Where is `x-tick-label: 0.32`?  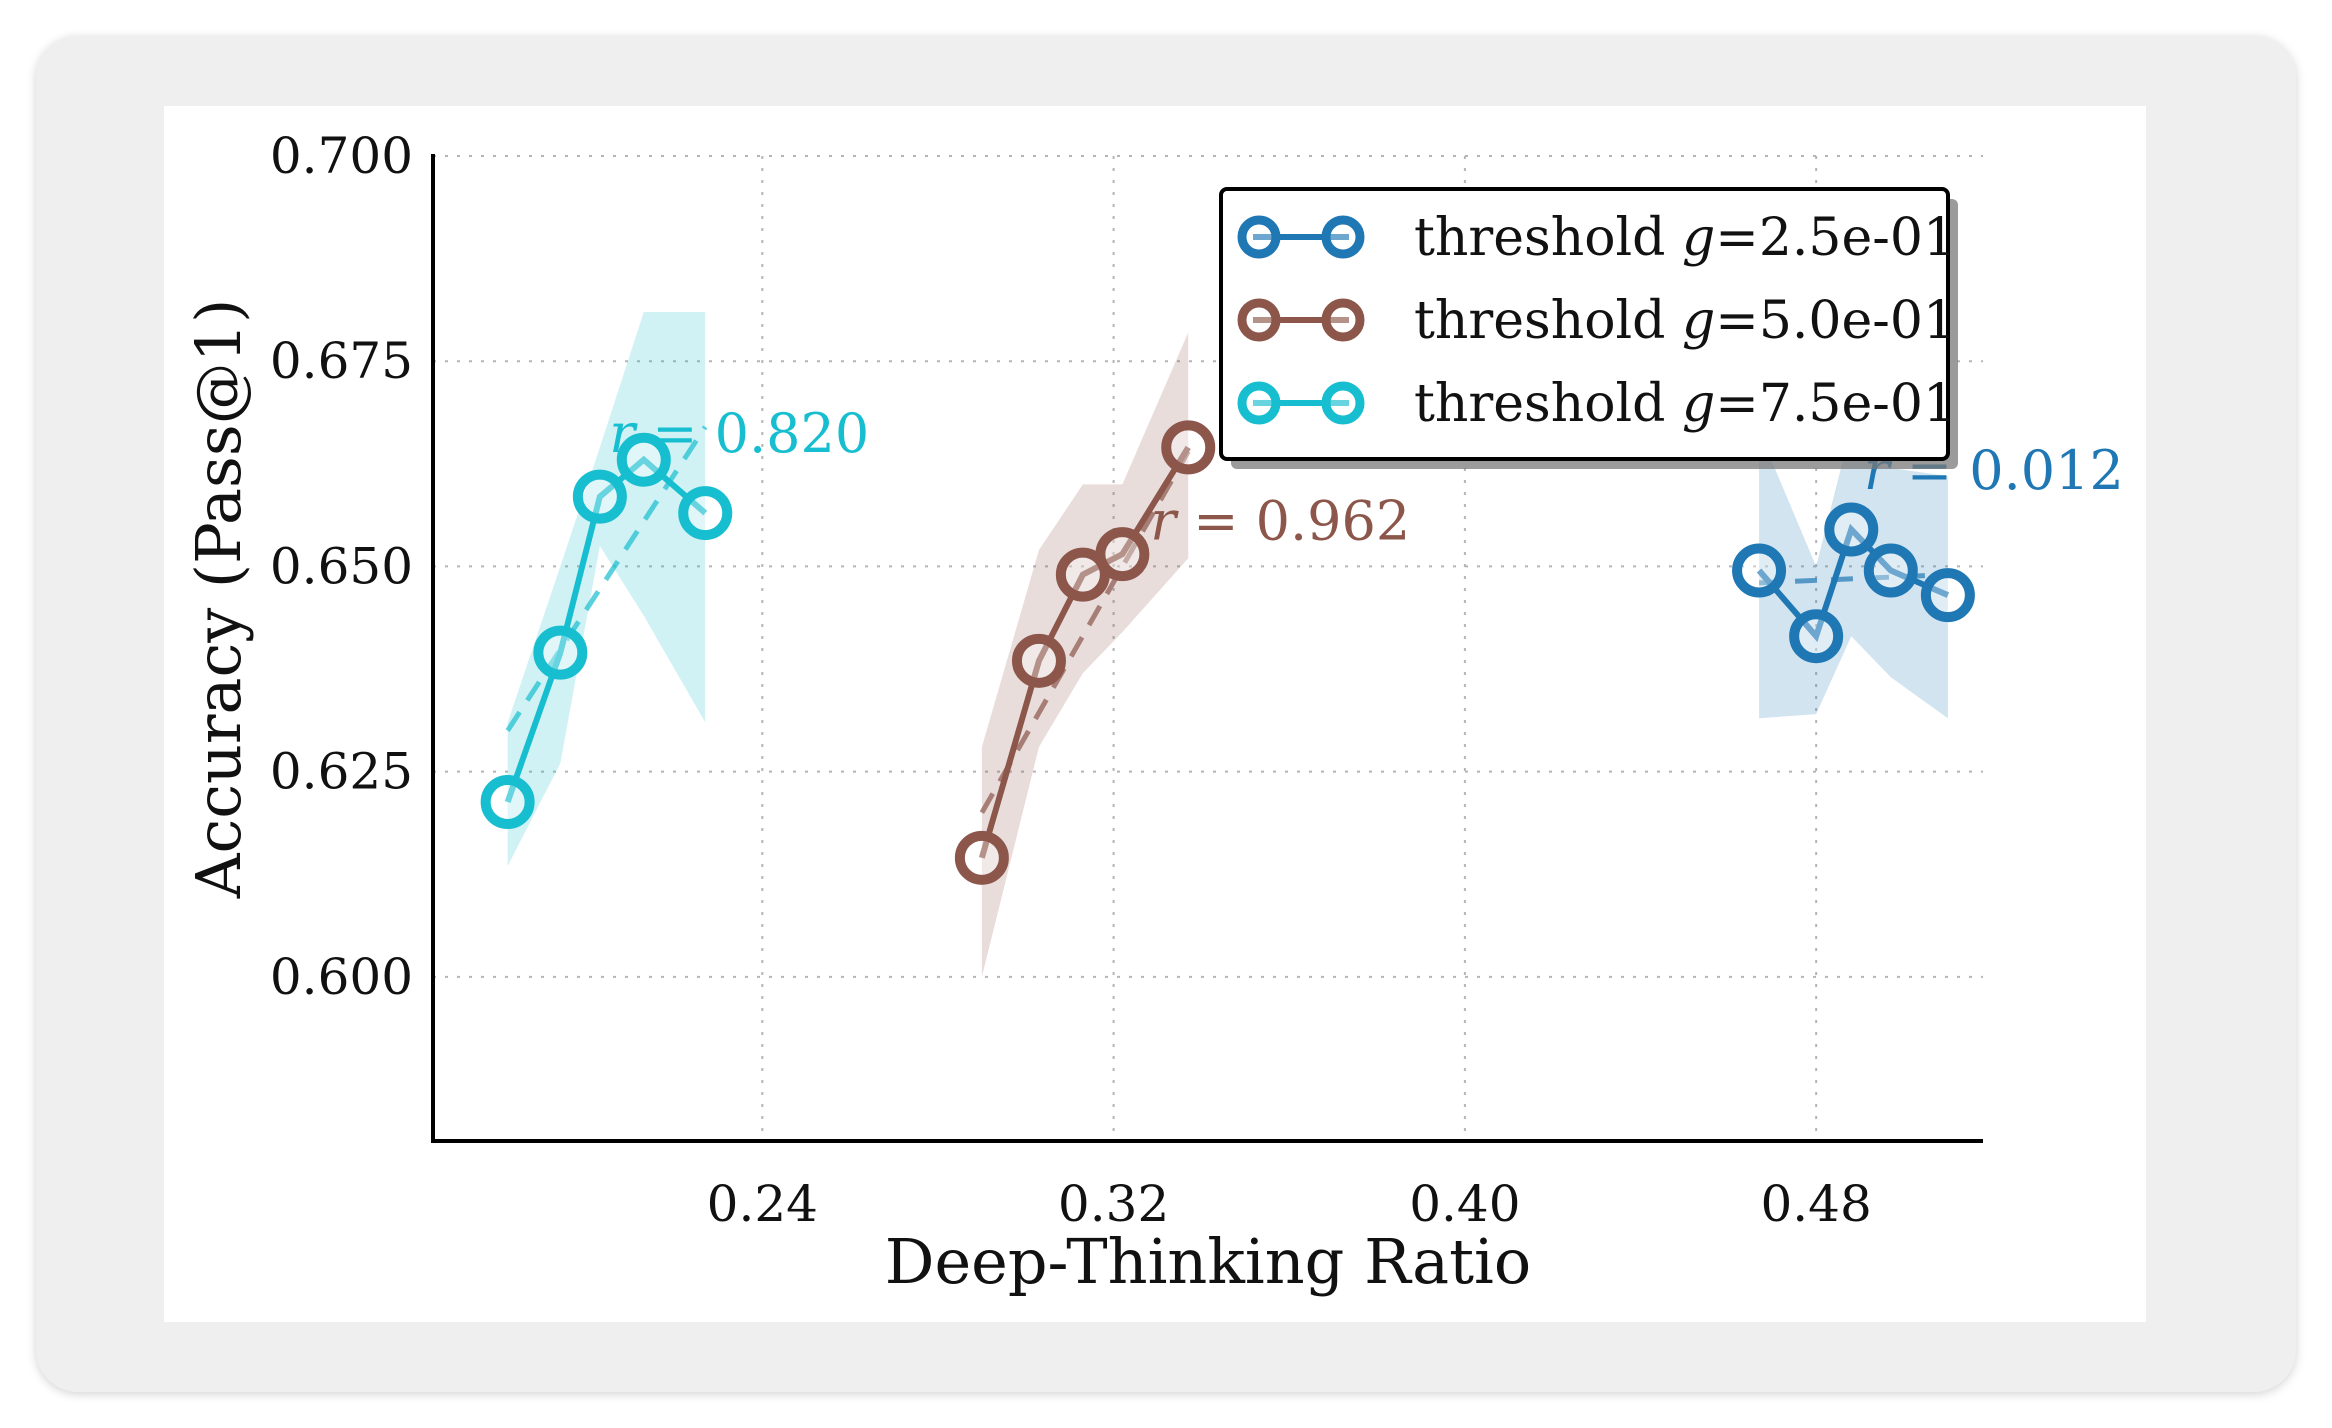
x-tick-label: 0.32 is located at coordinates (1113, 1204).